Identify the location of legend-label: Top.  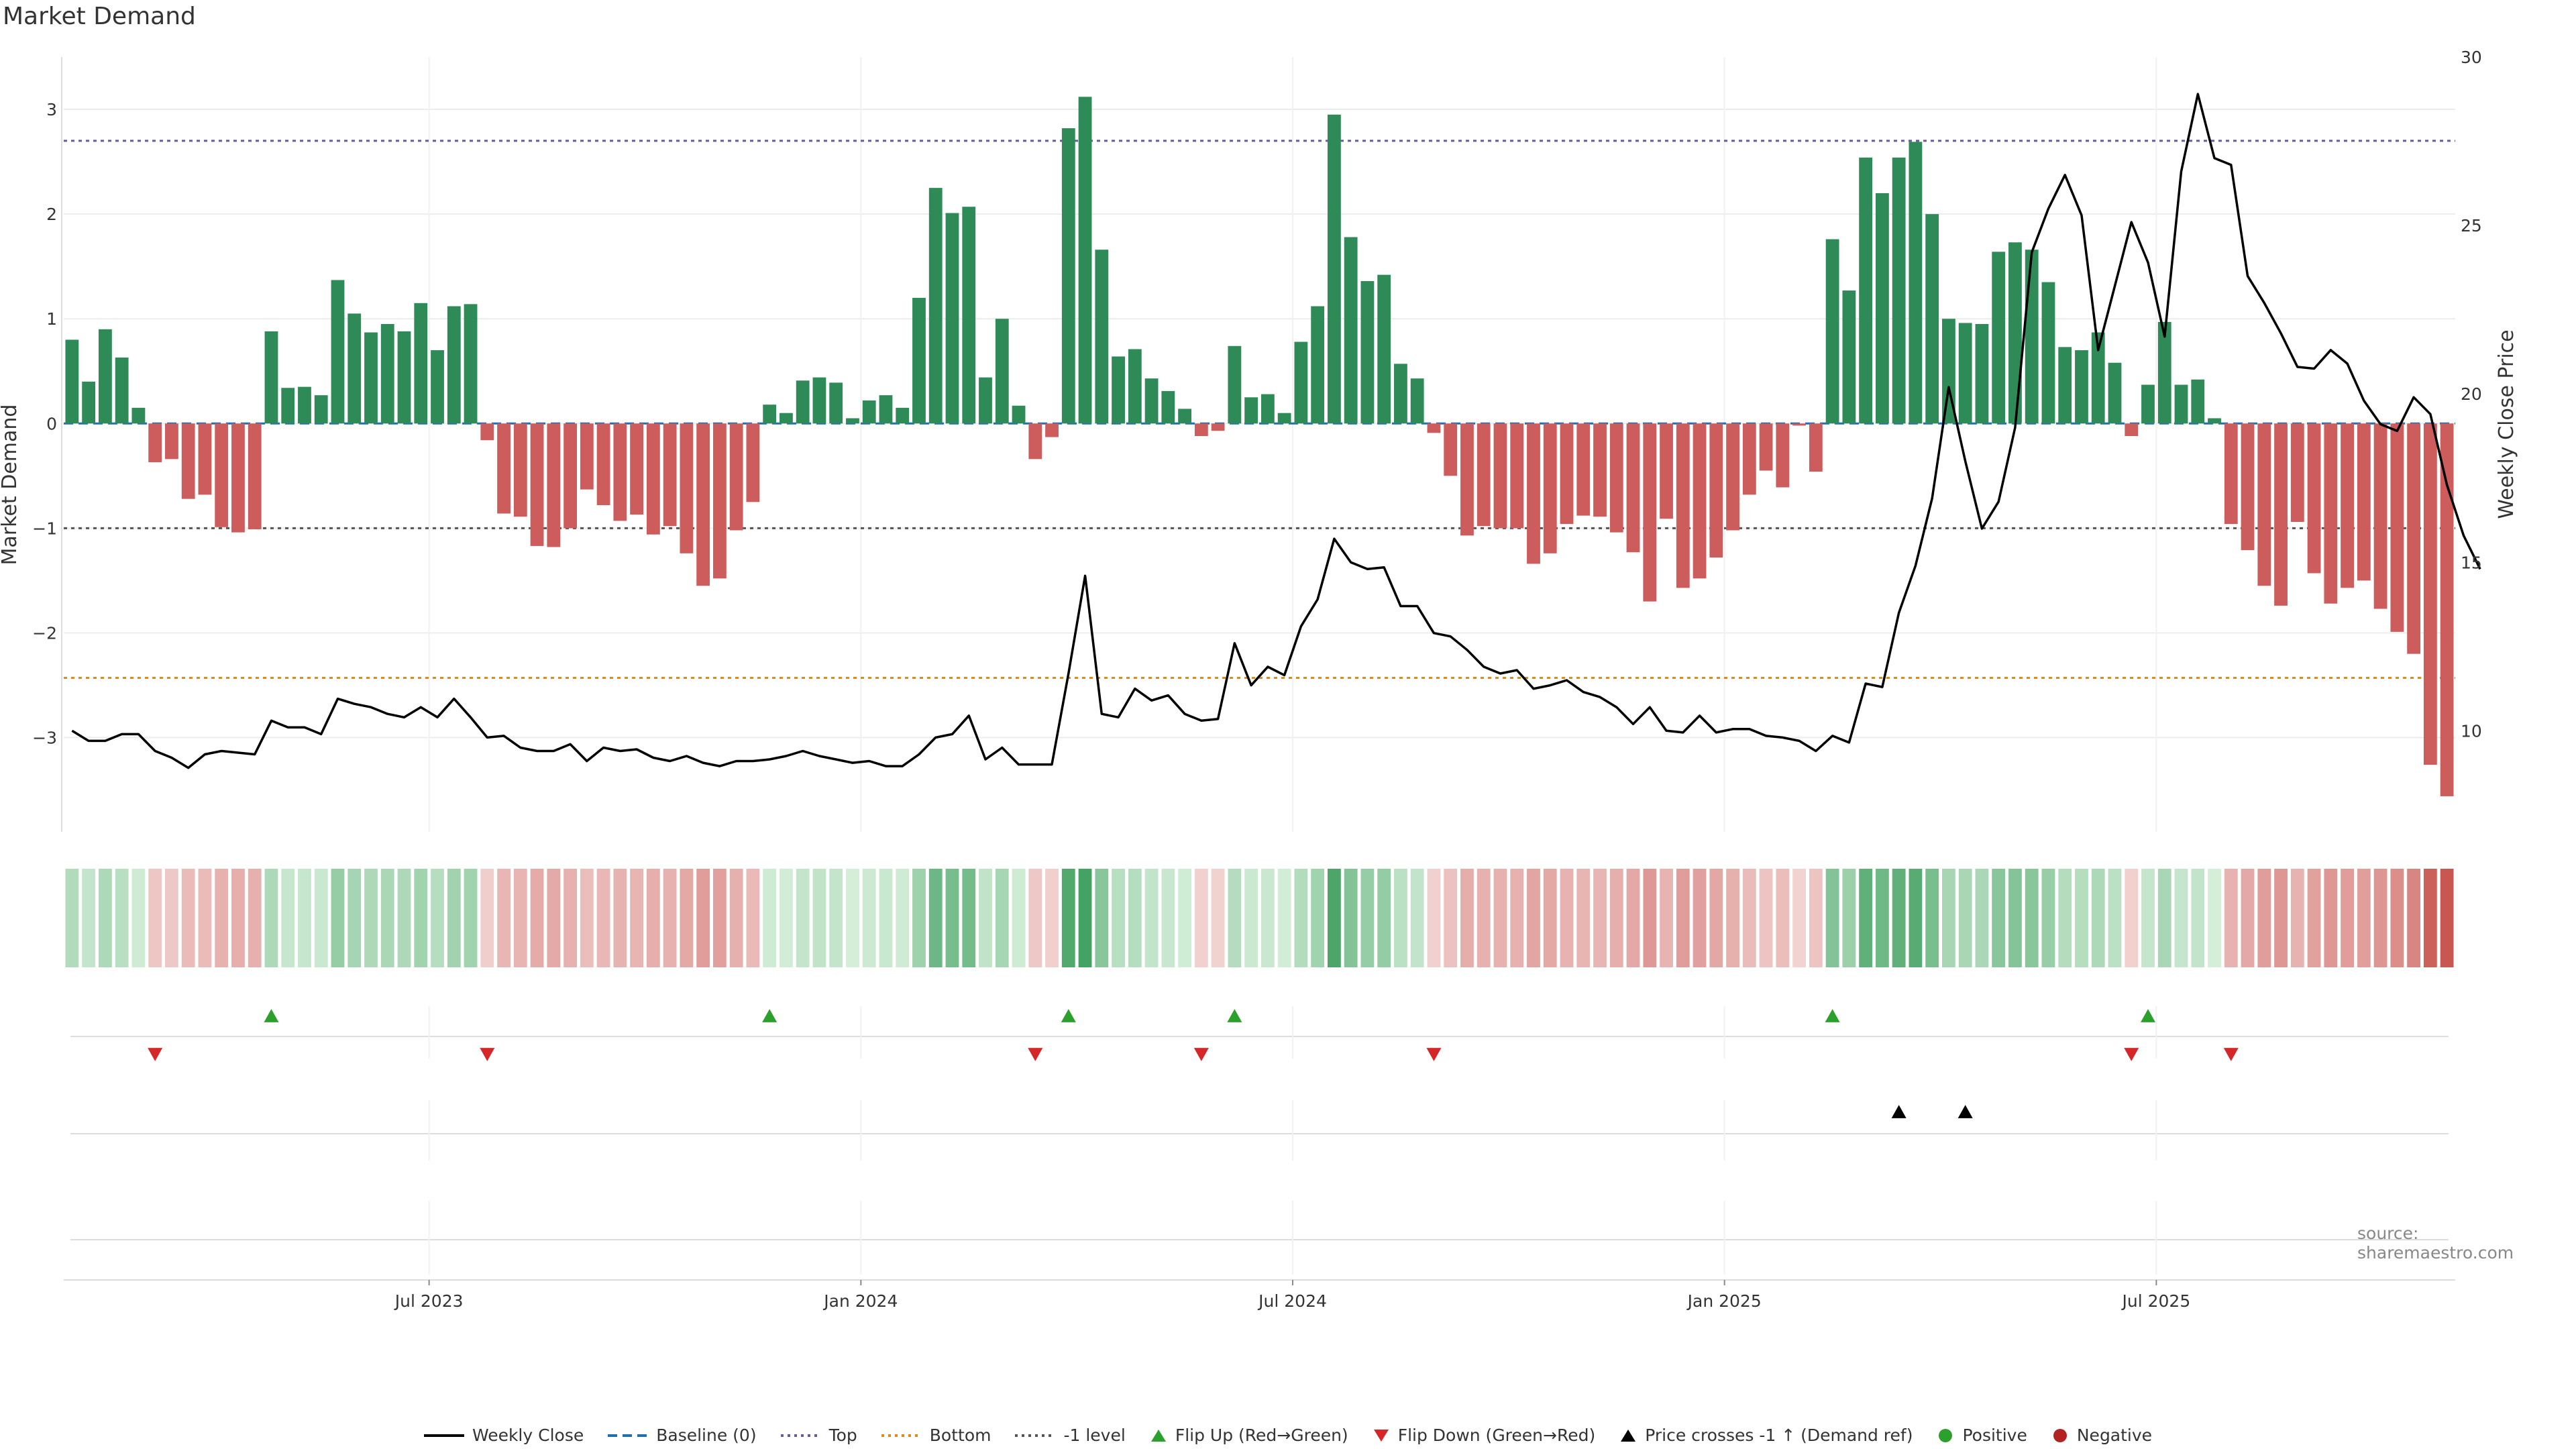
(842, 1435).